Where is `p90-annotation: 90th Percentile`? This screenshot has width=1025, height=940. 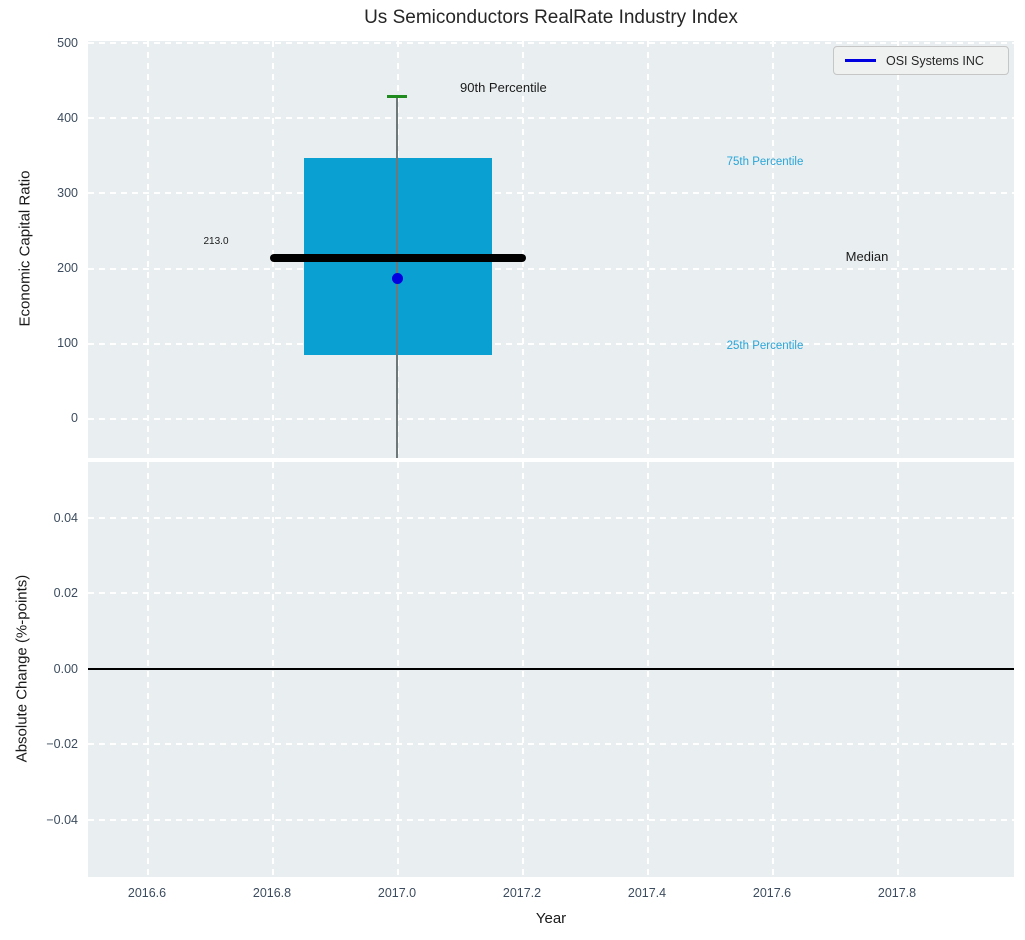 p90-annotation: 90th Percentile is located at coordinates (503, 87).